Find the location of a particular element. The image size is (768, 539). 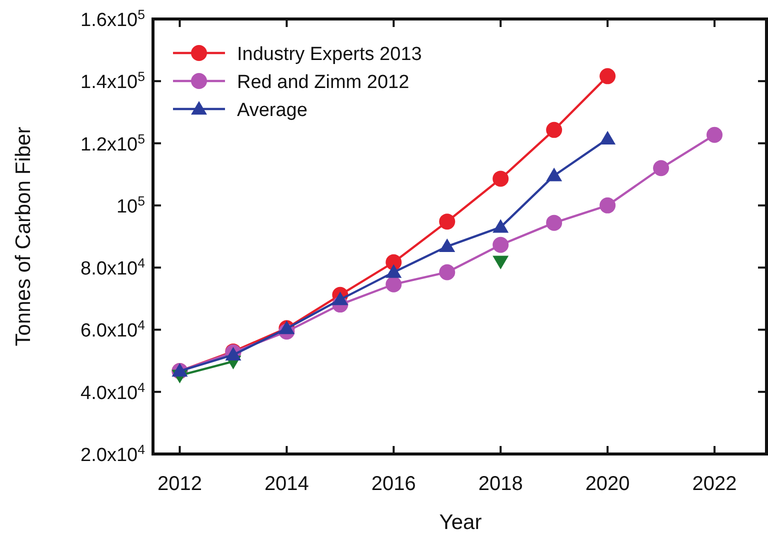

legend-label: Average is located at coordinates (272, 110).